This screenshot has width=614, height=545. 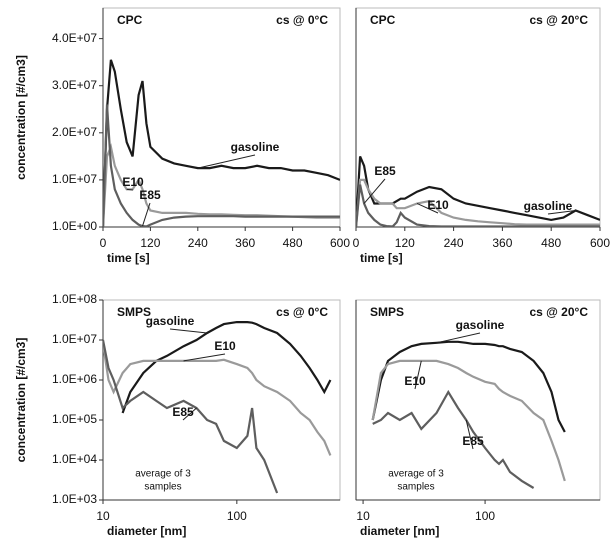 I want to click on y-tick-label: 1.0E+05, so click(x=74, y=419).